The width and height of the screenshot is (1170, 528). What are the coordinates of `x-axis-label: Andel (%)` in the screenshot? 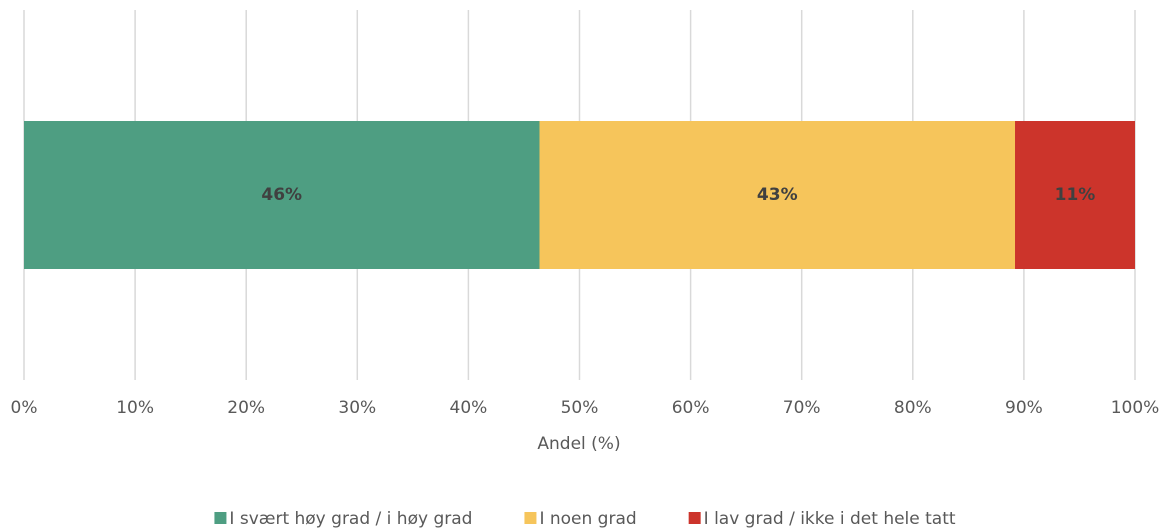 It's located at (578, 444).